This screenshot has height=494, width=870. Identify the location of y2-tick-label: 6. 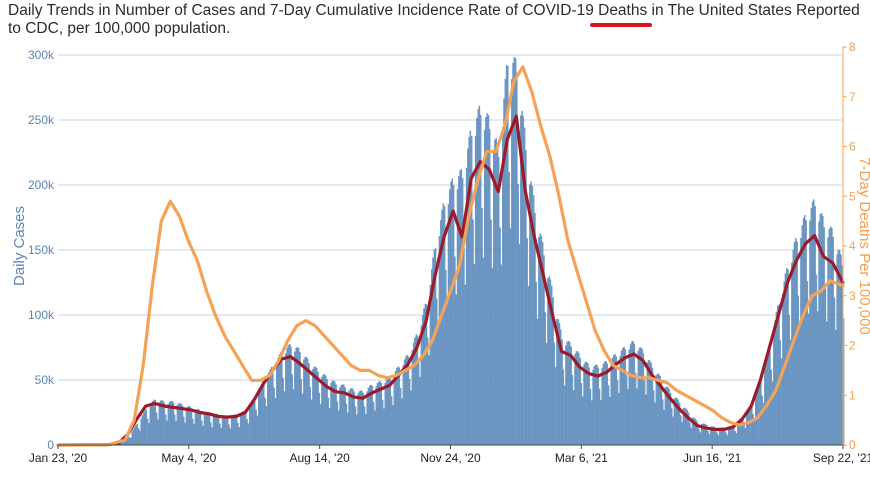
(852, 147).